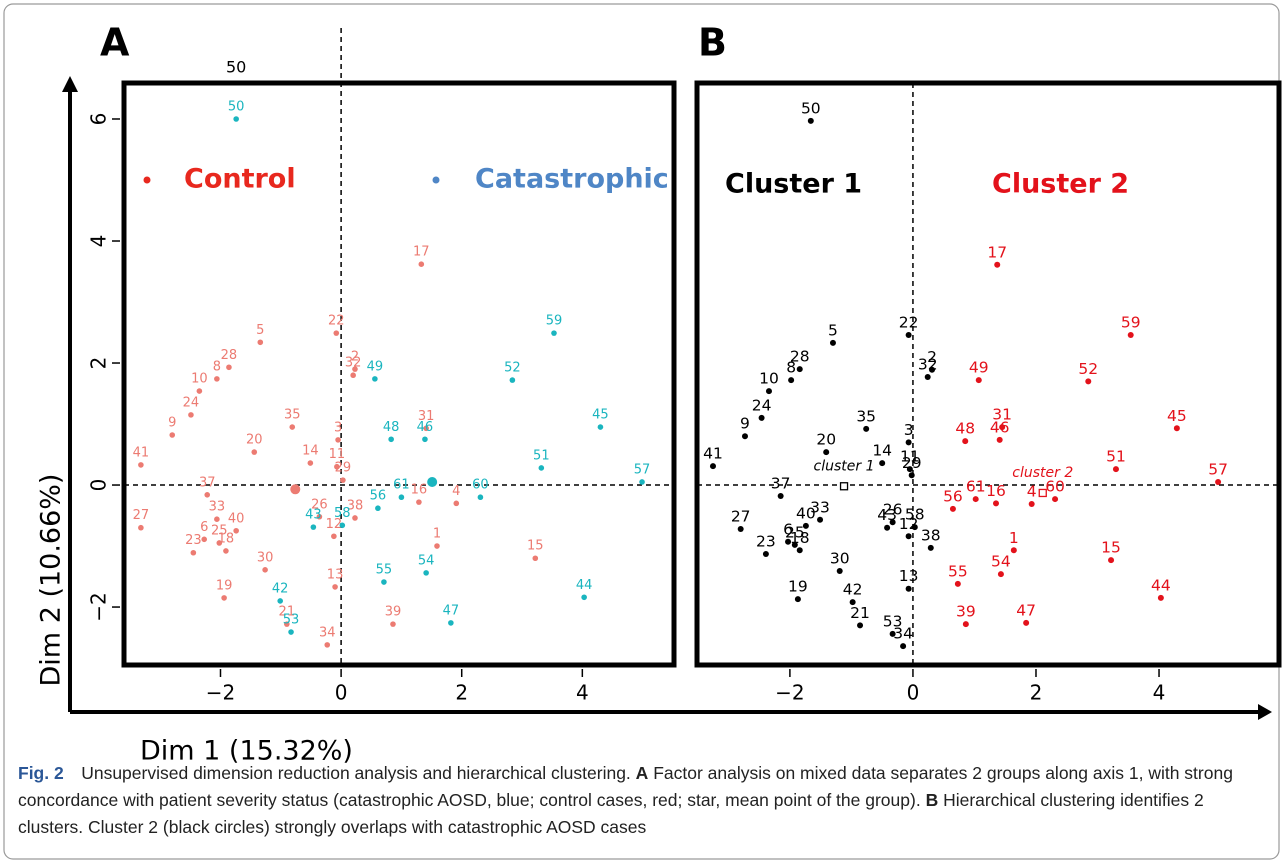 The height and width of the screenshot is (864, 1284). What do you see at coordinates (913, 693) in the screenshot?
I see `x-tick-label: 0` at bounding box center [913, 693].